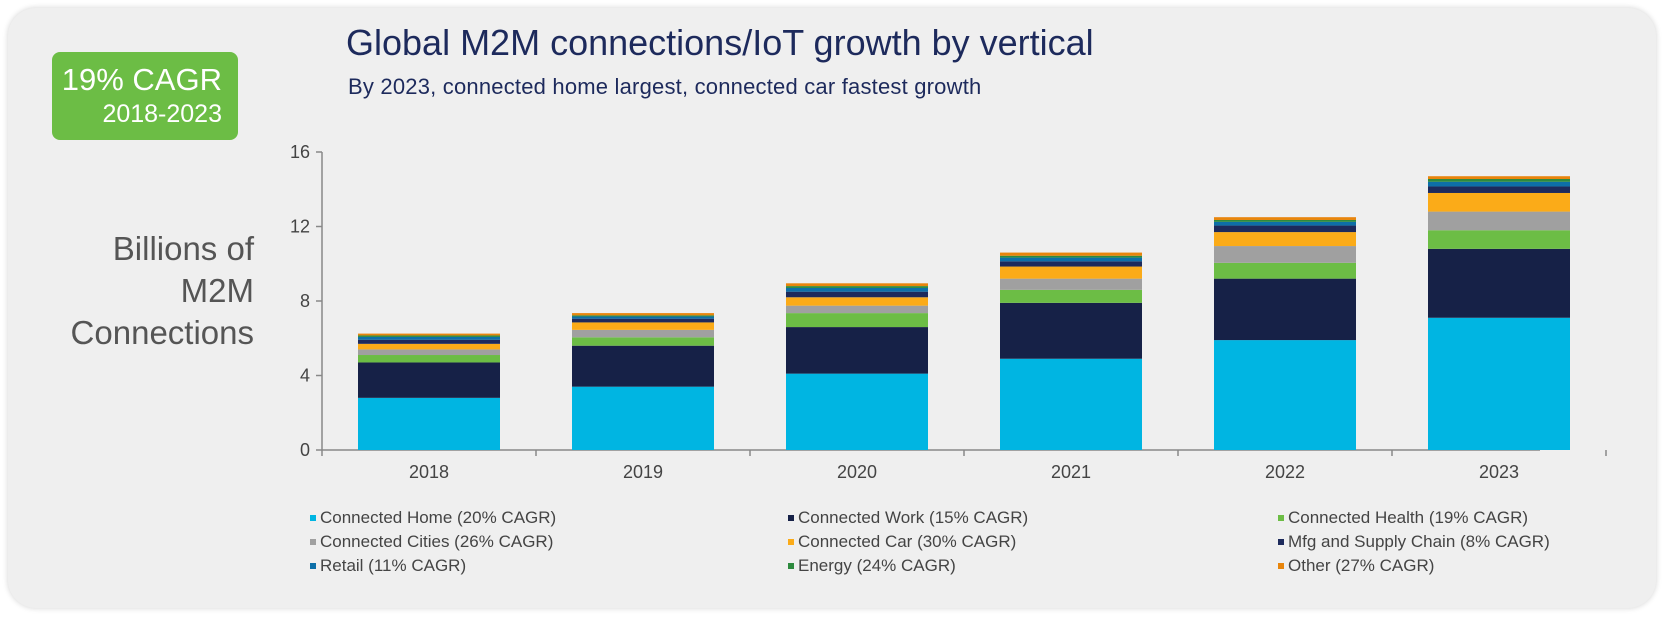  What do you see at coordinates (1361, 565) in the screenshot?
I see `legend-label: Other (27% CAGR)` at bounding box center [1361, 565].